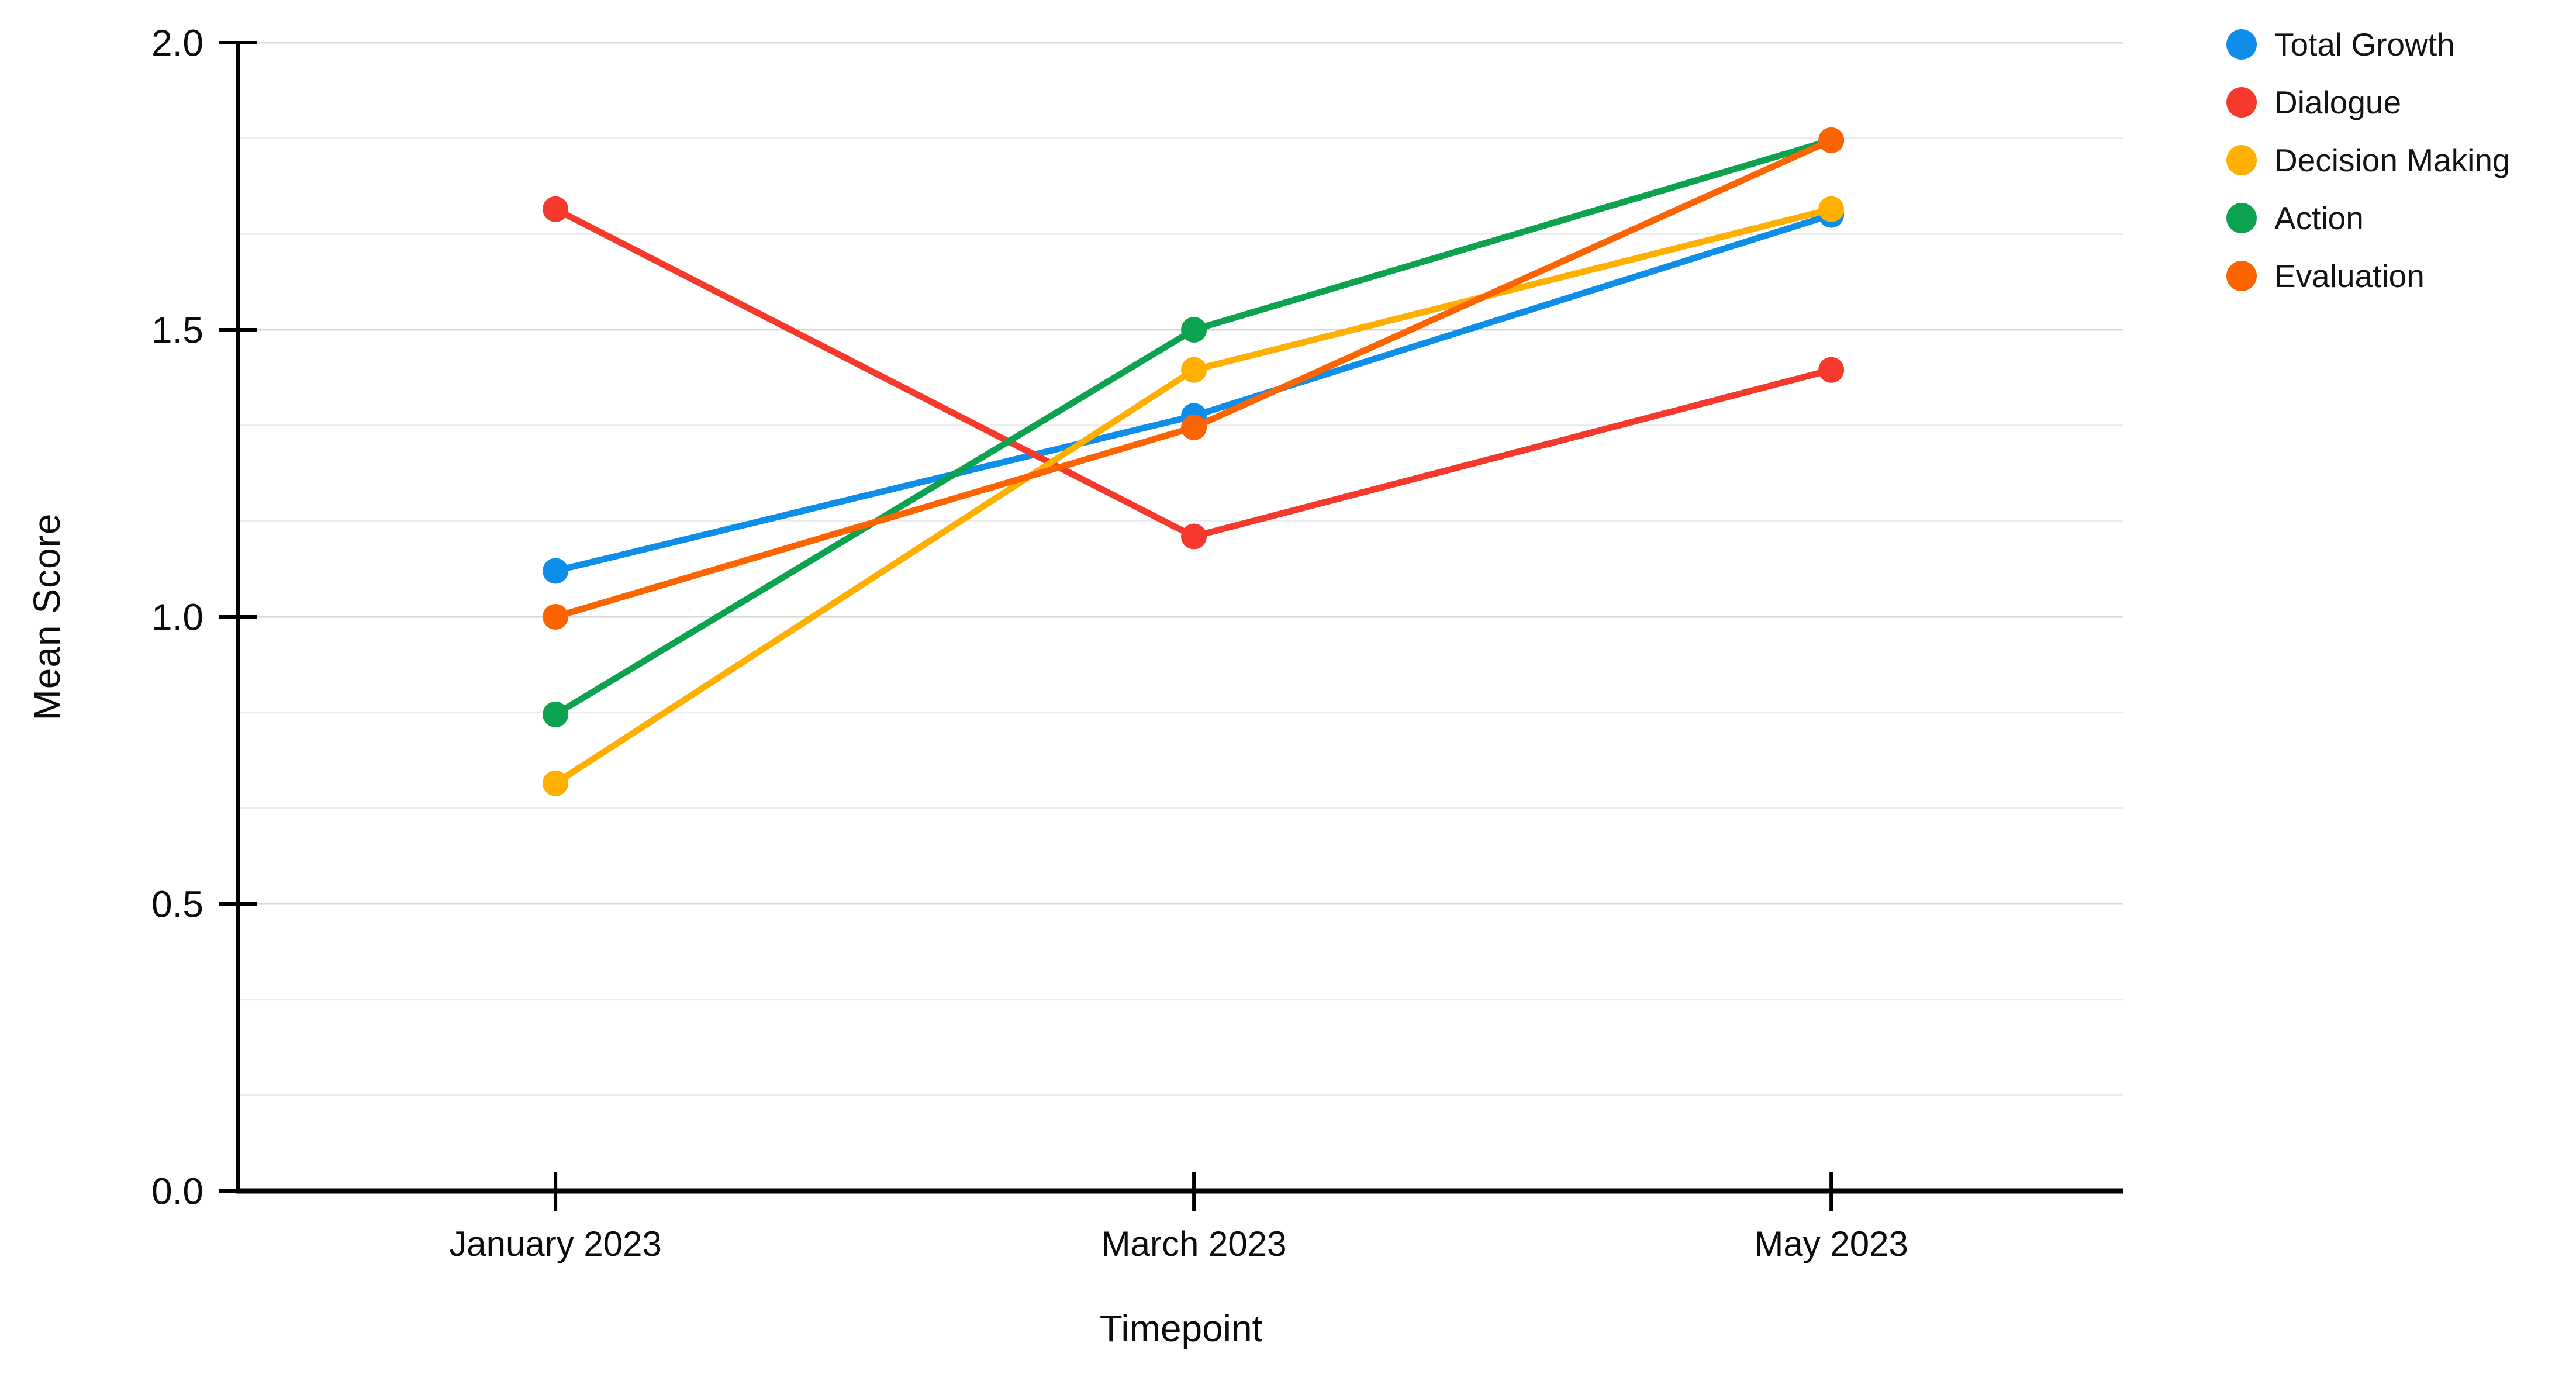 This screenshot has width=2576, height=1388. Describe the element at coordinates (556, 571) in the screenshot. I see `data-point-total-growth` at that location.